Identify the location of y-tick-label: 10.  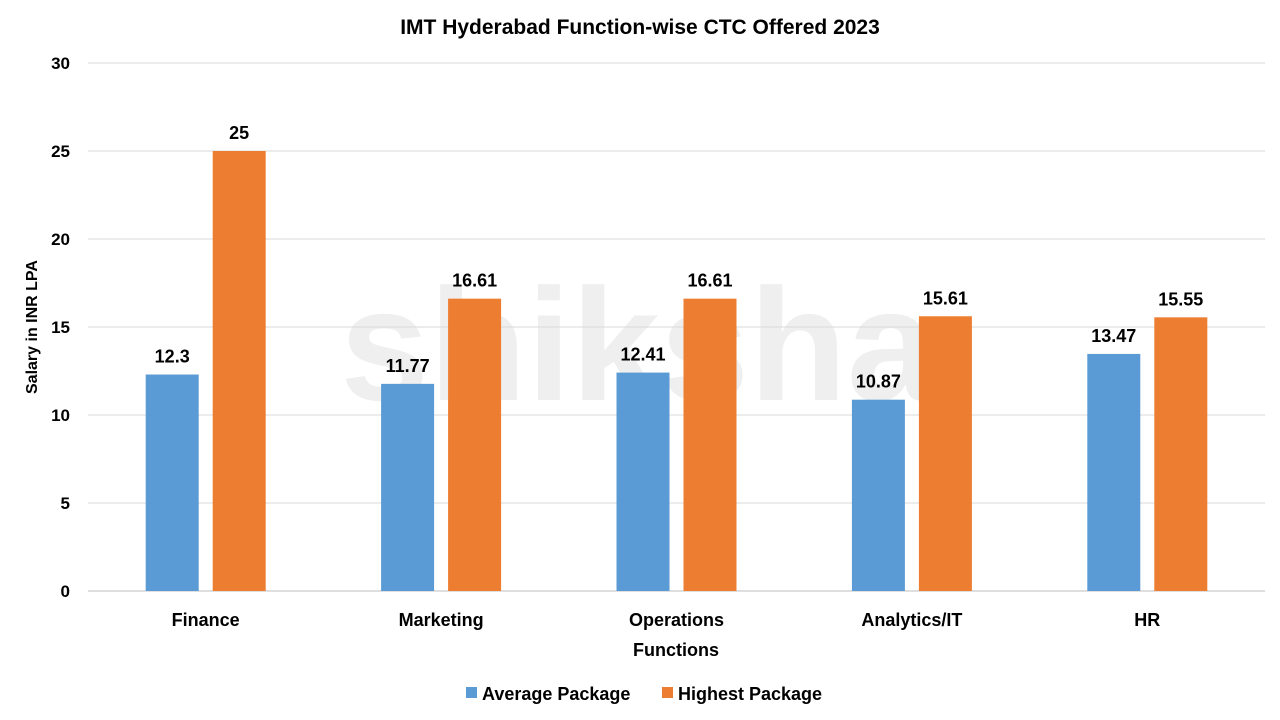
(60, 415).